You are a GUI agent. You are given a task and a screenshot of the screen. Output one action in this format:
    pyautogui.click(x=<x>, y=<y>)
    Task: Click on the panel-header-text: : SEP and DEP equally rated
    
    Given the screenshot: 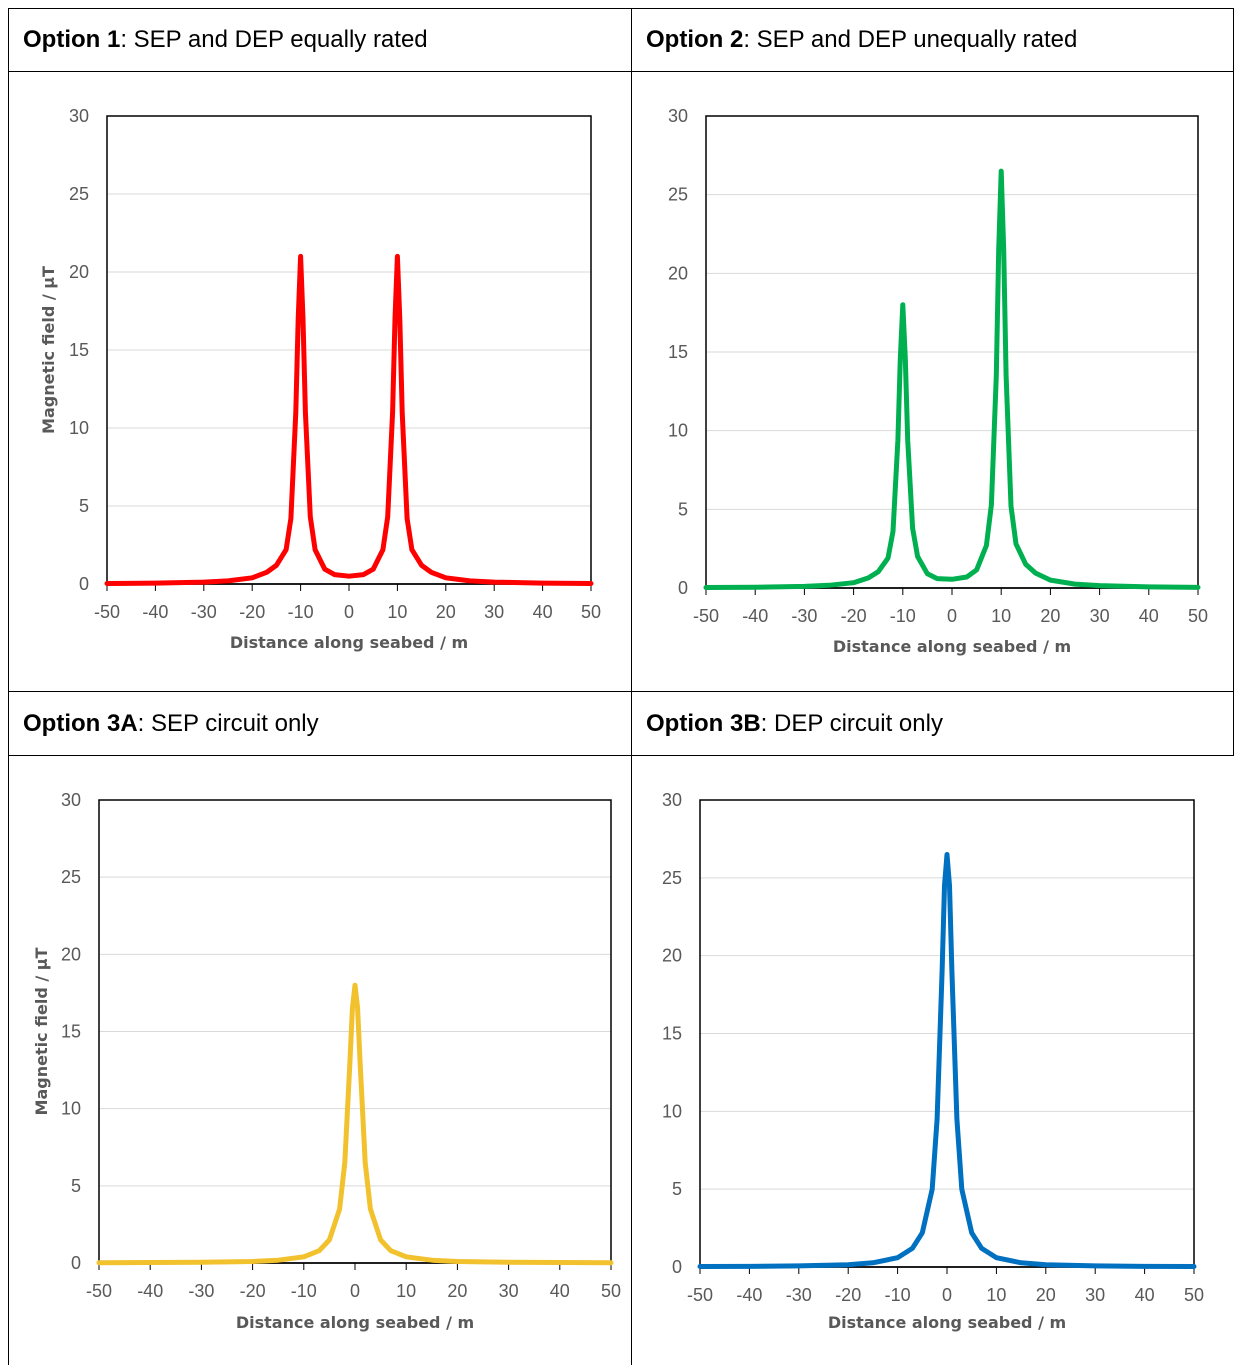 What is the action you would take?
    pyautogui.click(x=274, y=39)
    